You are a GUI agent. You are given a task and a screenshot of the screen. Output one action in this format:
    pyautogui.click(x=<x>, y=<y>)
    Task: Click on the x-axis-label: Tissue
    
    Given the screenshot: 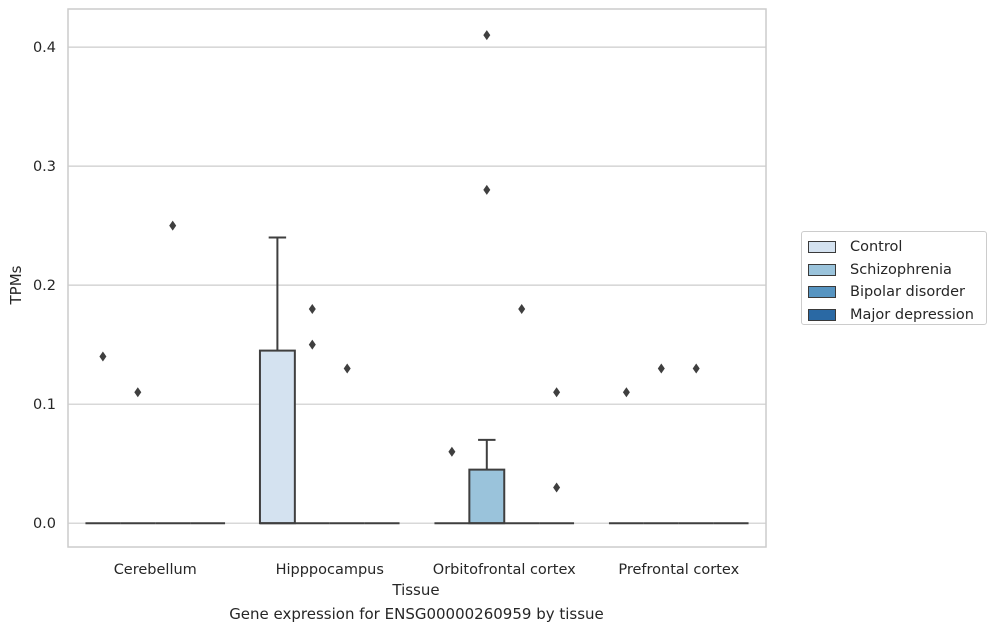 What is the action you would take?
    pyautogui.click(x=415, y=590)
    